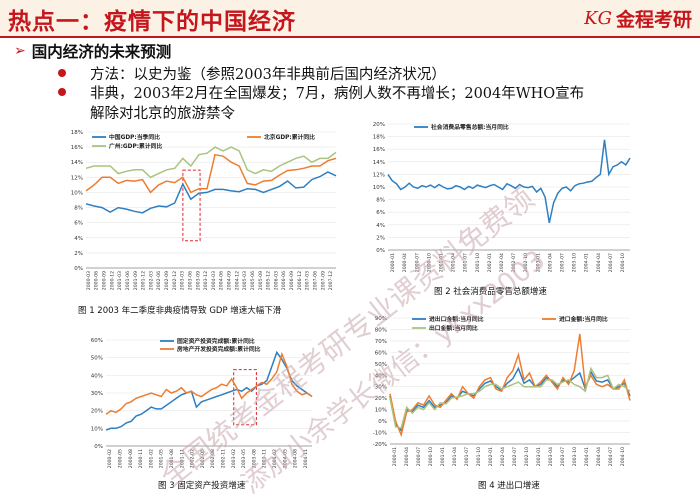 The width and height of the screenshot is (700, 501). What do you see at coordinates (350, 37) in the screenshot?
I see `header-divider` at bounding box center [350, 37].